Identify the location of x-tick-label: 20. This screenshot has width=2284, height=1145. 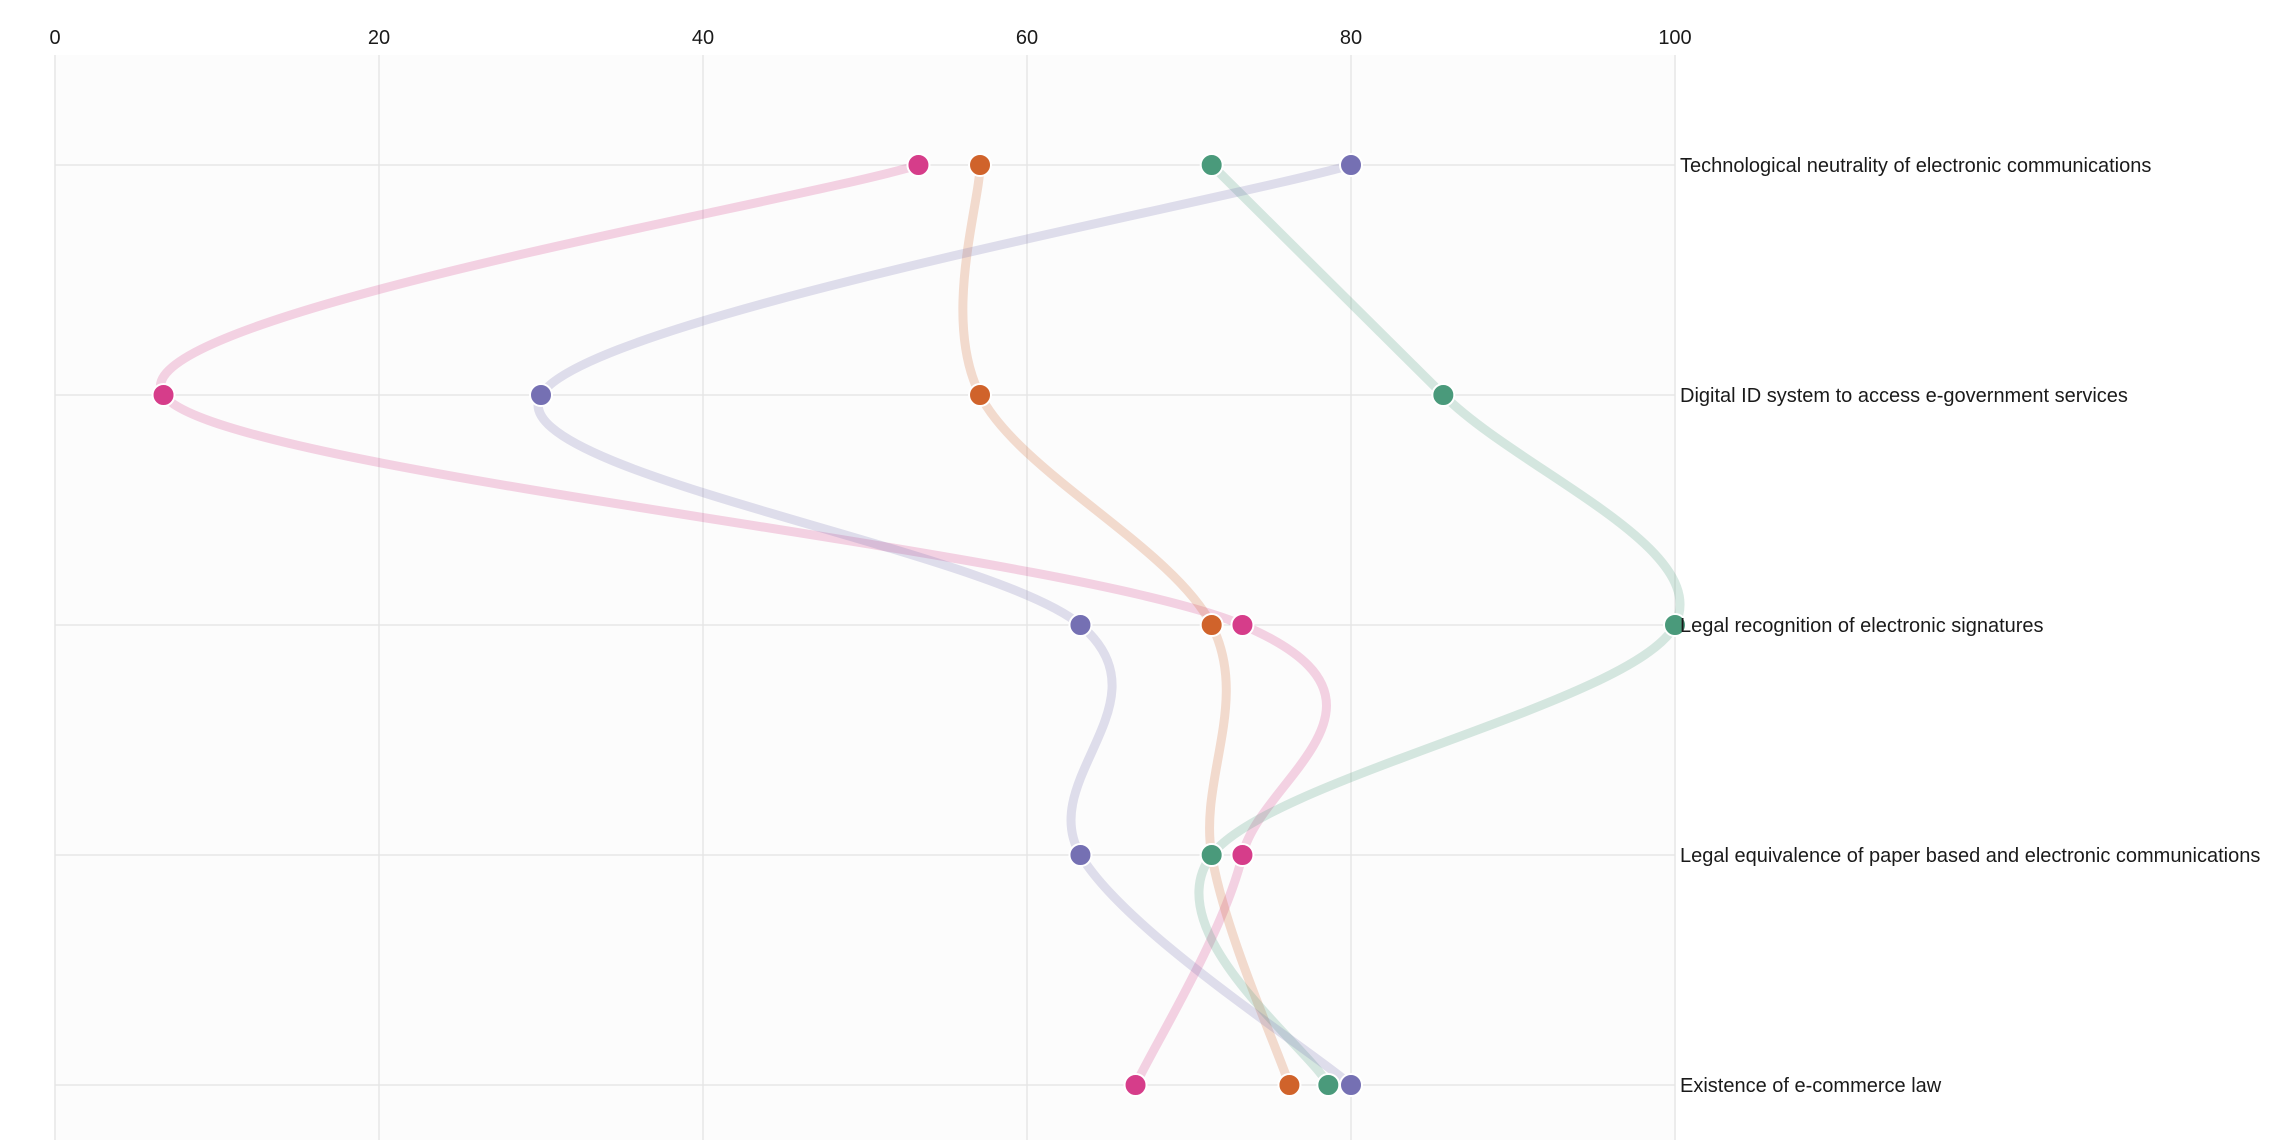
(379, 38).